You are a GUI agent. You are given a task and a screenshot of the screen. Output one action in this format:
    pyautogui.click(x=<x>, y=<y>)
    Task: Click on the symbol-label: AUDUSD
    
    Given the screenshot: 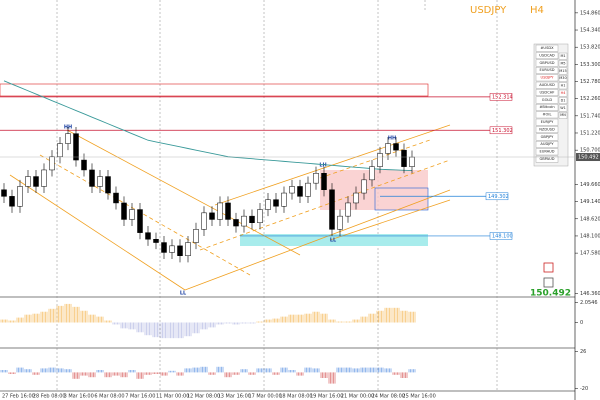 What is the action you would take?
    pyautogui.click(x=547, y=85)
    